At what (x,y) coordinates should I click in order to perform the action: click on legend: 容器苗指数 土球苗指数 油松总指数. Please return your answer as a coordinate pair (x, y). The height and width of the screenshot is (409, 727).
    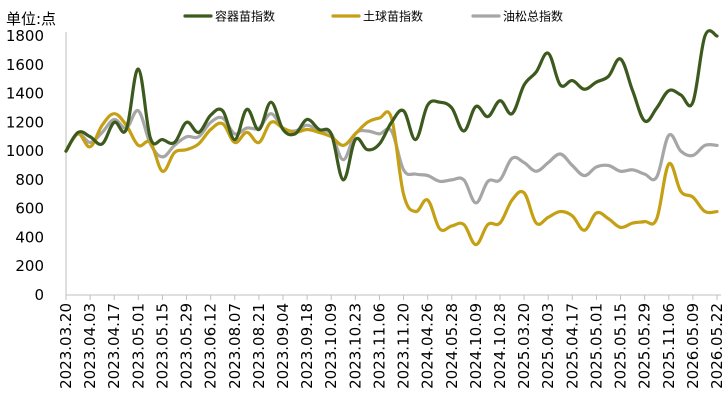
    Looking at the image, I should click on (373, 16).